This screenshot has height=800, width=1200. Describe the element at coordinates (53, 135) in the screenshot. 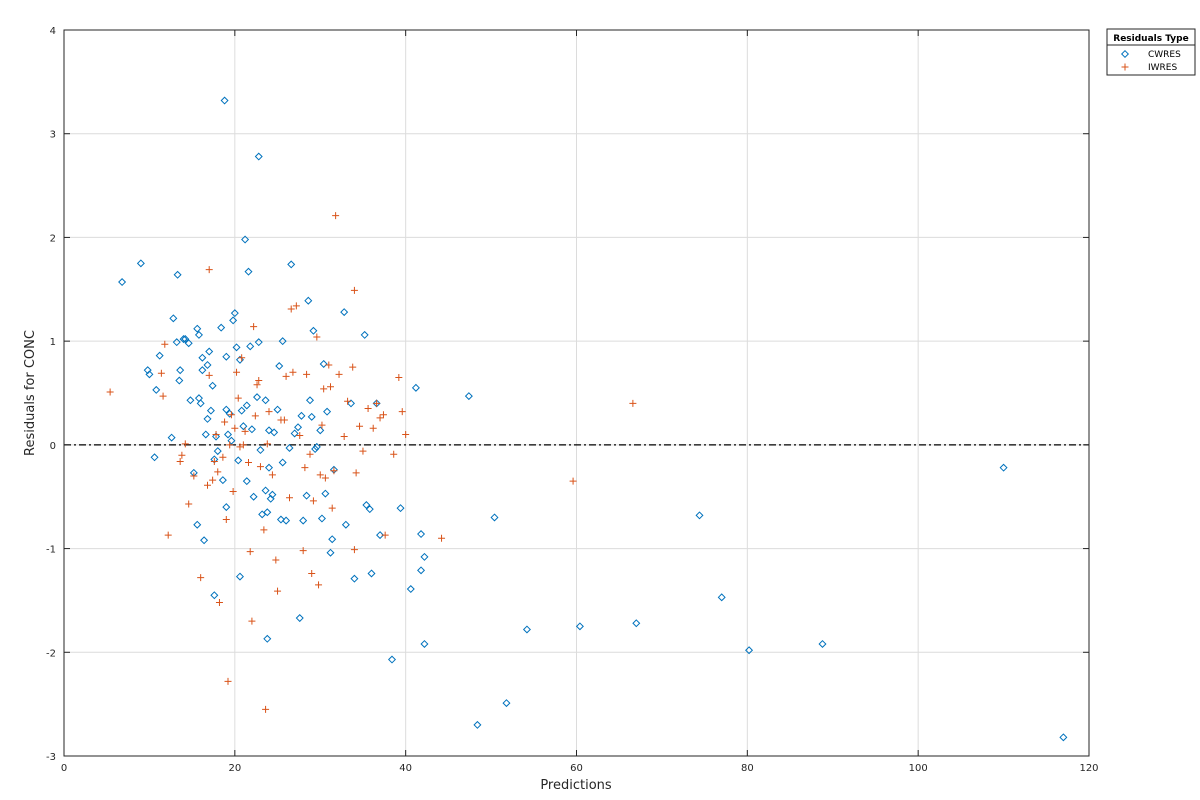

I see `y-tick-label: 3` at that location.